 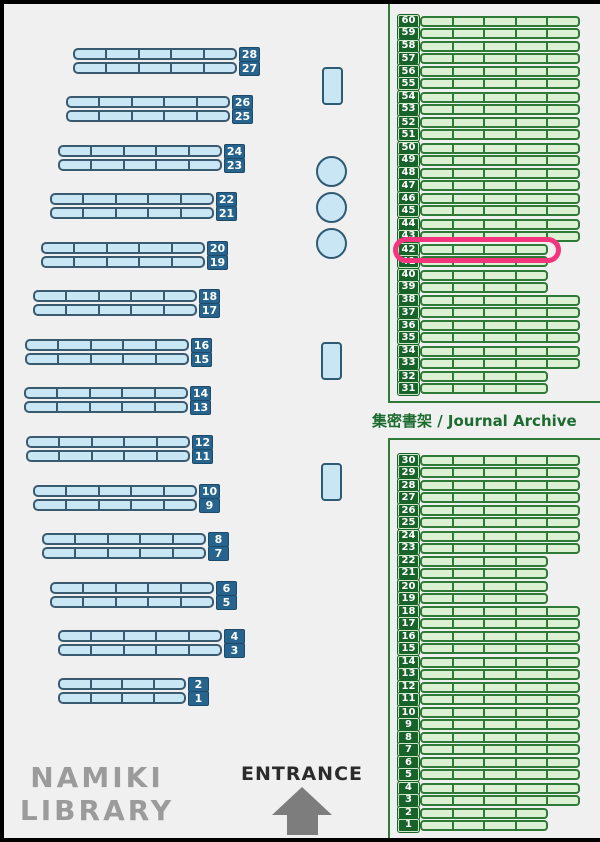 I want to click on archive-shelf-tag-58: 58, so click(x=408, y=46).